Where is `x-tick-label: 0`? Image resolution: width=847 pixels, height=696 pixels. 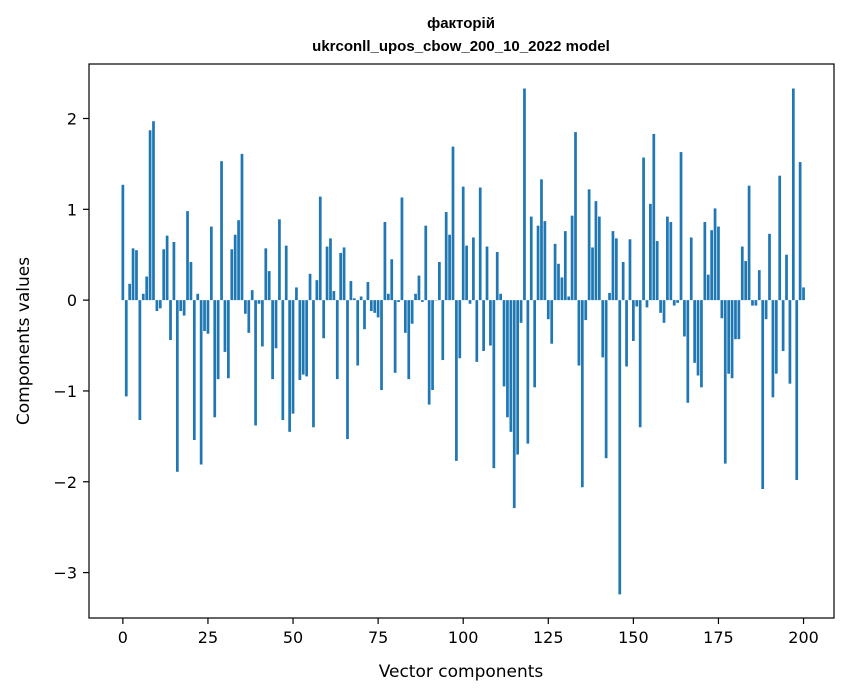 x-tick-label: 0 is located at coordinates (123, 637).